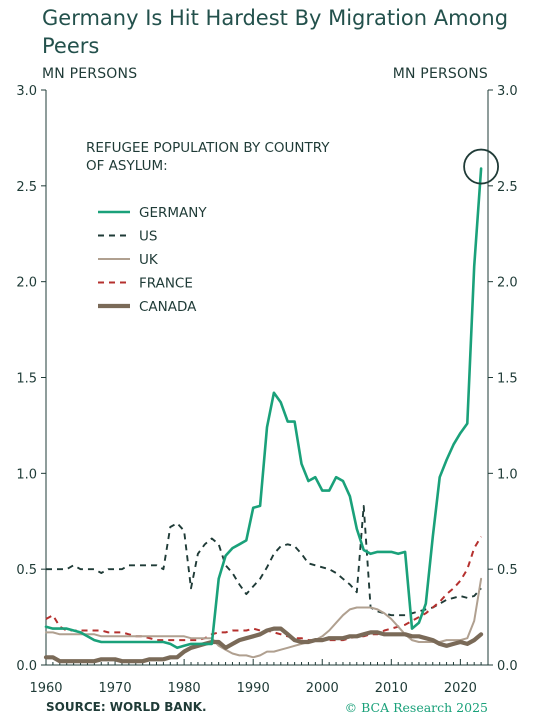 Image resolution: width=534 pixels, height=725 pixels. I want to click on series-line-canada, so click(263, 645).